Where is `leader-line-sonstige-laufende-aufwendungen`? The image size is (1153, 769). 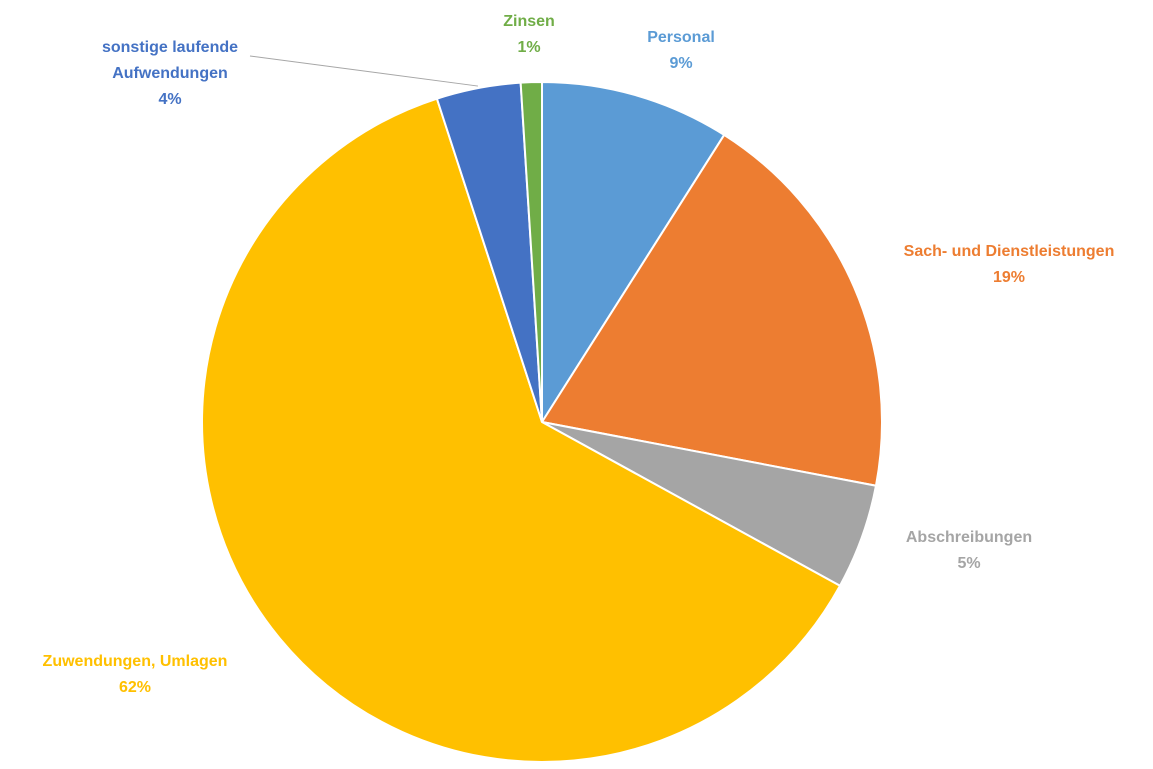
leader-line-sonstige-laufende-aufwendungen is located at coordinates (363, 71).